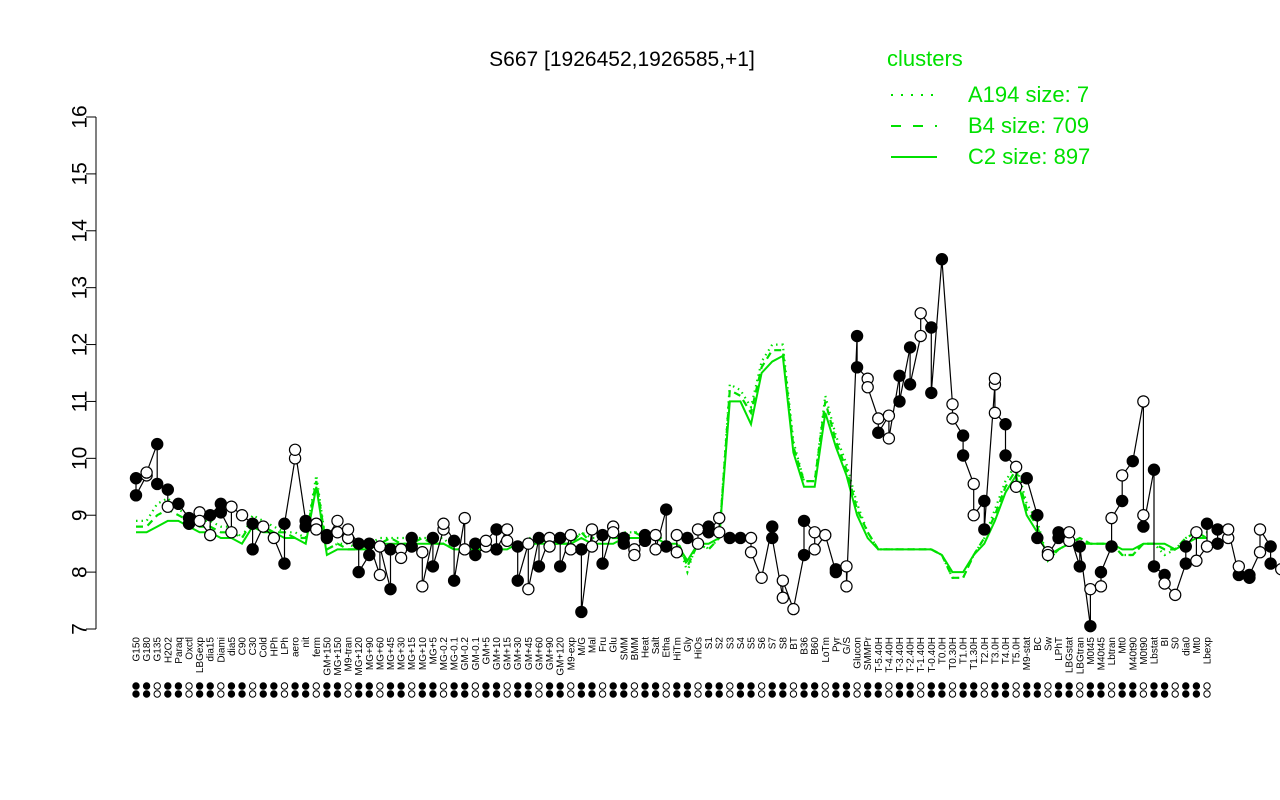 The image size is (1280, 800). What do you see at coordinates (317, 647) in the screenshot?
I see `x-tick-label-17: ferm` at bounding box center [317, 647].